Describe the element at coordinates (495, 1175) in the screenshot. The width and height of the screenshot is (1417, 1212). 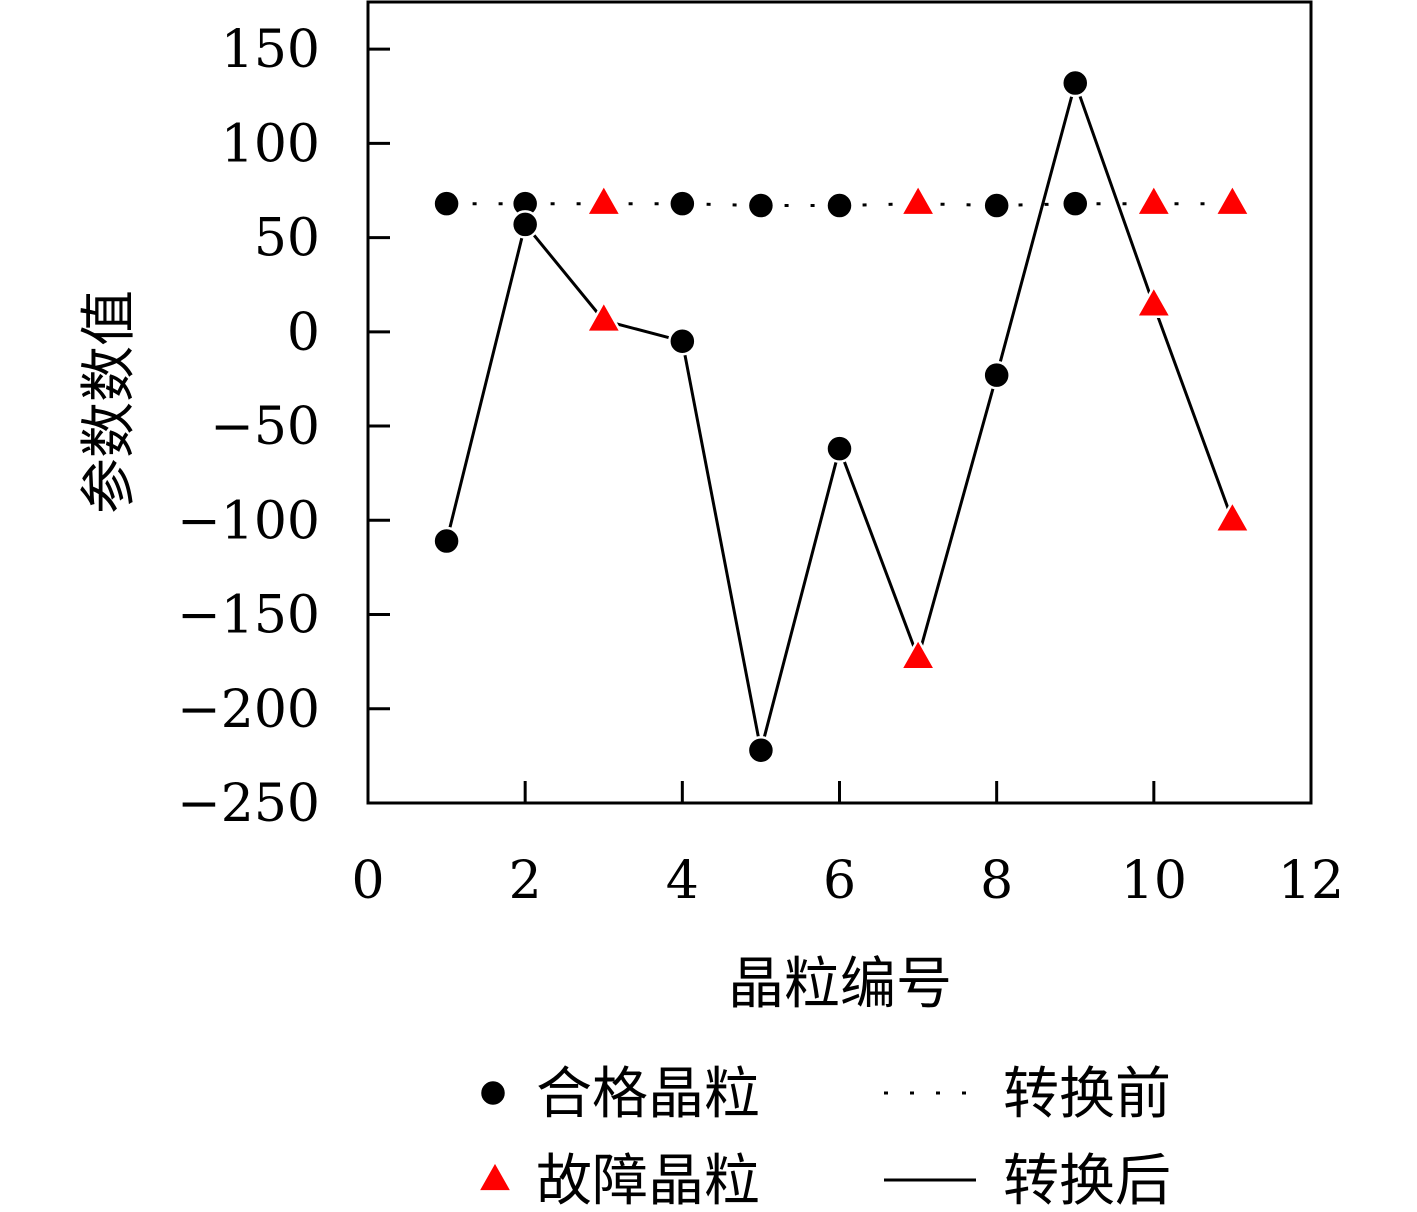
I see `legend-faulty-marker` at that location.